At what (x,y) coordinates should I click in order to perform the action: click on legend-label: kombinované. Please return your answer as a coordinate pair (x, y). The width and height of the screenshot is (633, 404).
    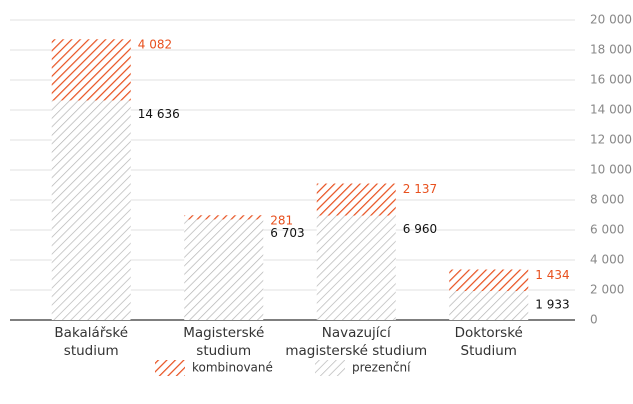
    Looking at the image, I should click on (232, 368).